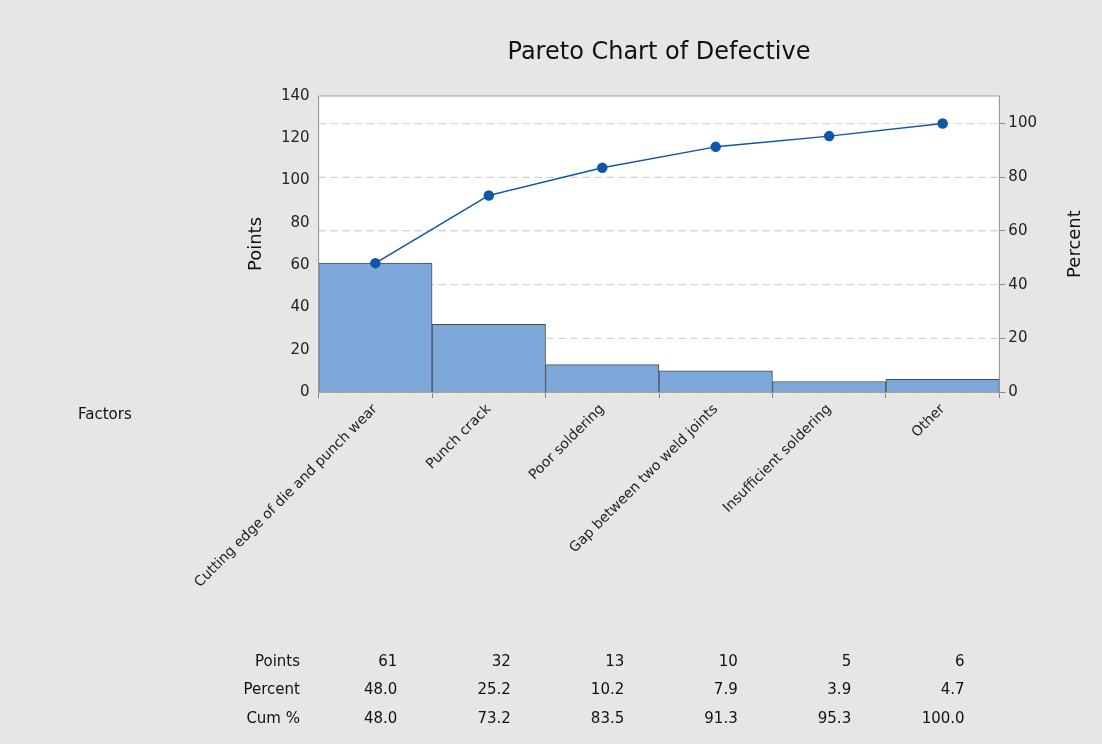 The height and width of the screenshot is (744, 1102). Describe the element at coordinates (1018, 176) in the screenshot. I see `y2-tick-label: 80` at that location.